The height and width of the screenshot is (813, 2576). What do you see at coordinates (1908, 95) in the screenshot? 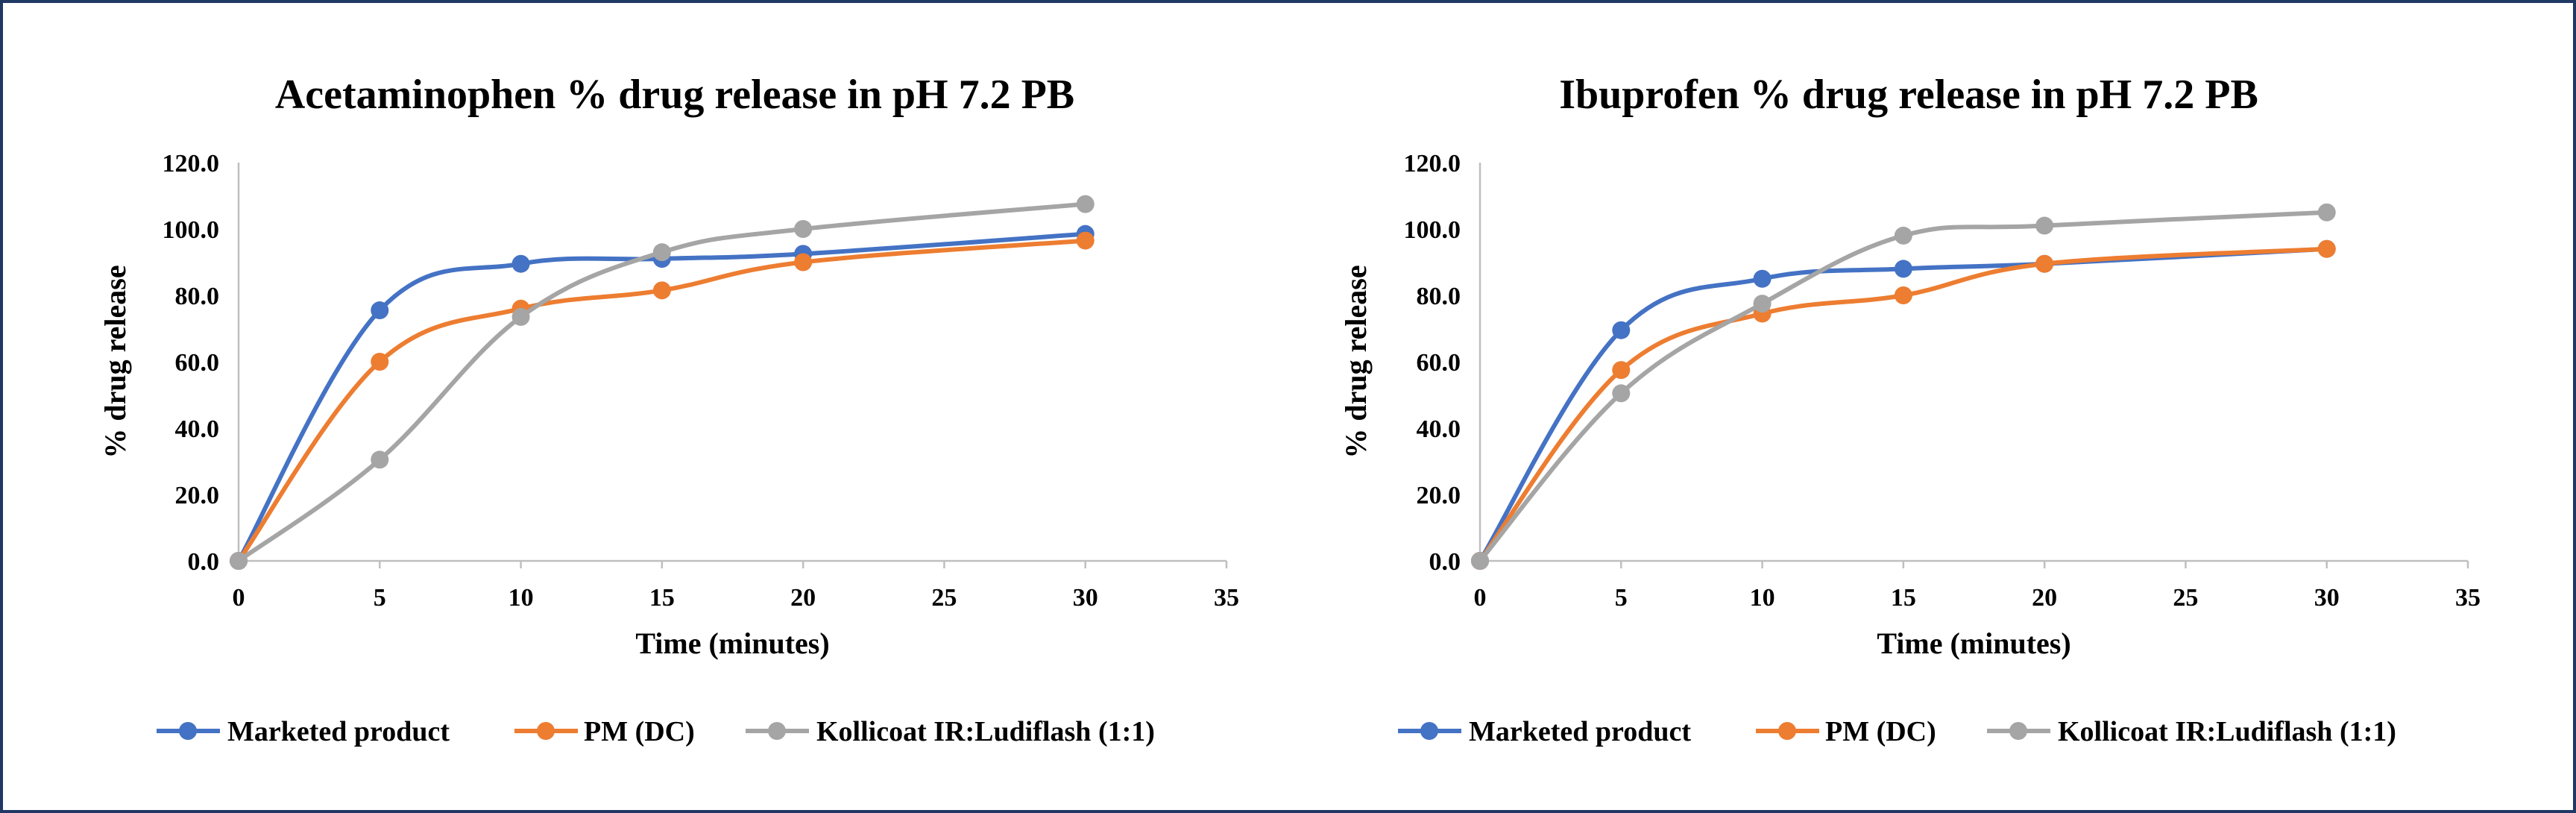
I see `chart-title: Ibuprofen % drug release in pH 7.2 PB` at bounding box center [1908, 95].